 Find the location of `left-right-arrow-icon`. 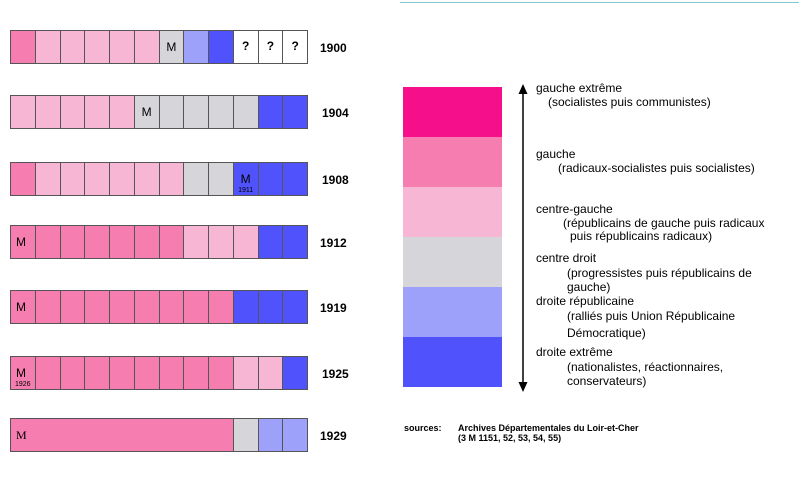

left-right-arrow-icon is located at coordinates (523, 238).